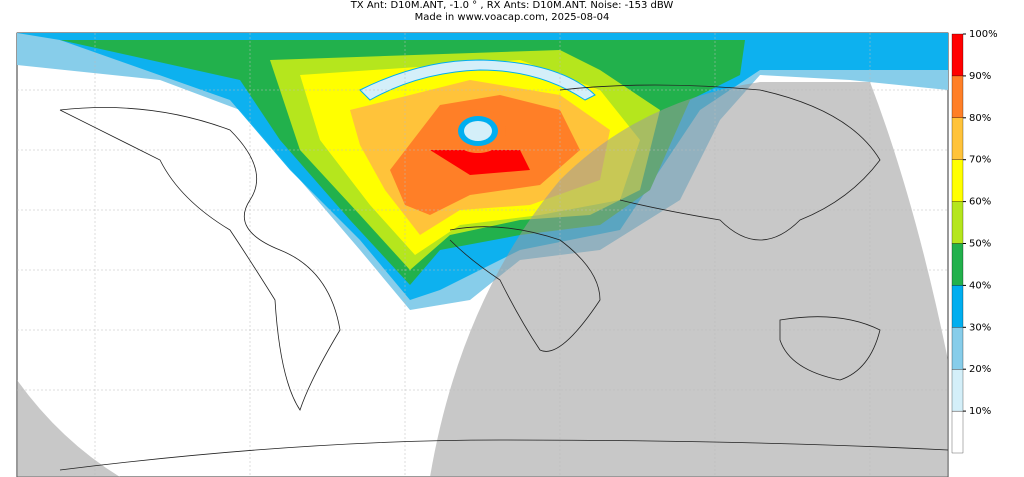  I want to click on colorbar-tick-label: 60%, so click(980, 202).